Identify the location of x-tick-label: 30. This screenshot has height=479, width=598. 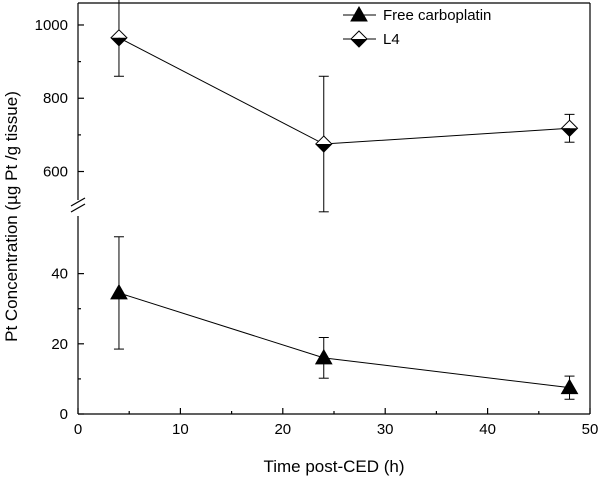
(385, 429).